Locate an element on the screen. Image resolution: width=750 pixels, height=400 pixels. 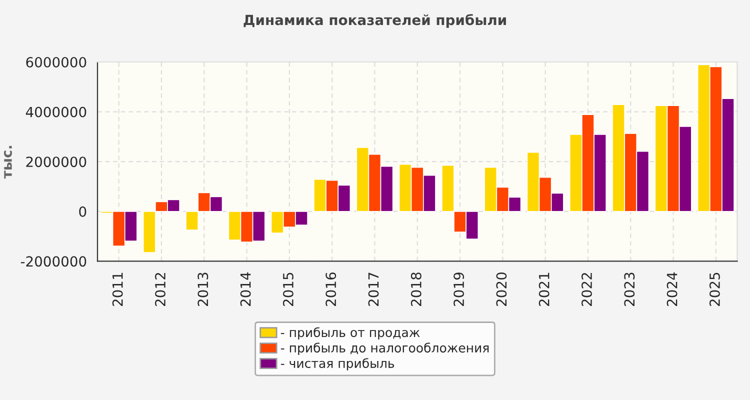
x-tick-label: 2023 is located at coordinates (629, 289).